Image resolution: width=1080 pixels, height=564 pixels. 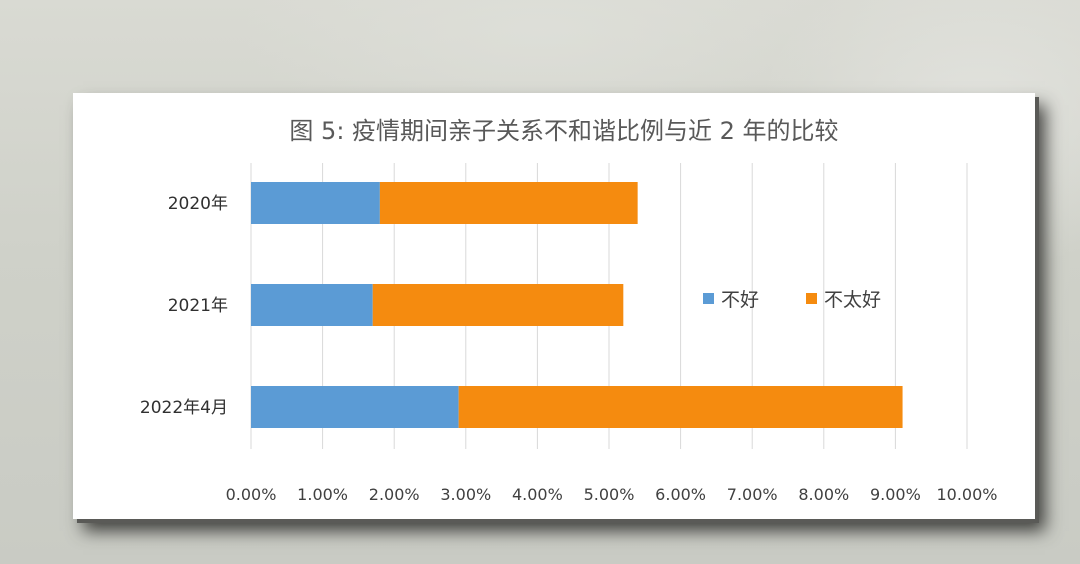 I want to click on legend: 不好 不太好, so click(x=792, y=300).